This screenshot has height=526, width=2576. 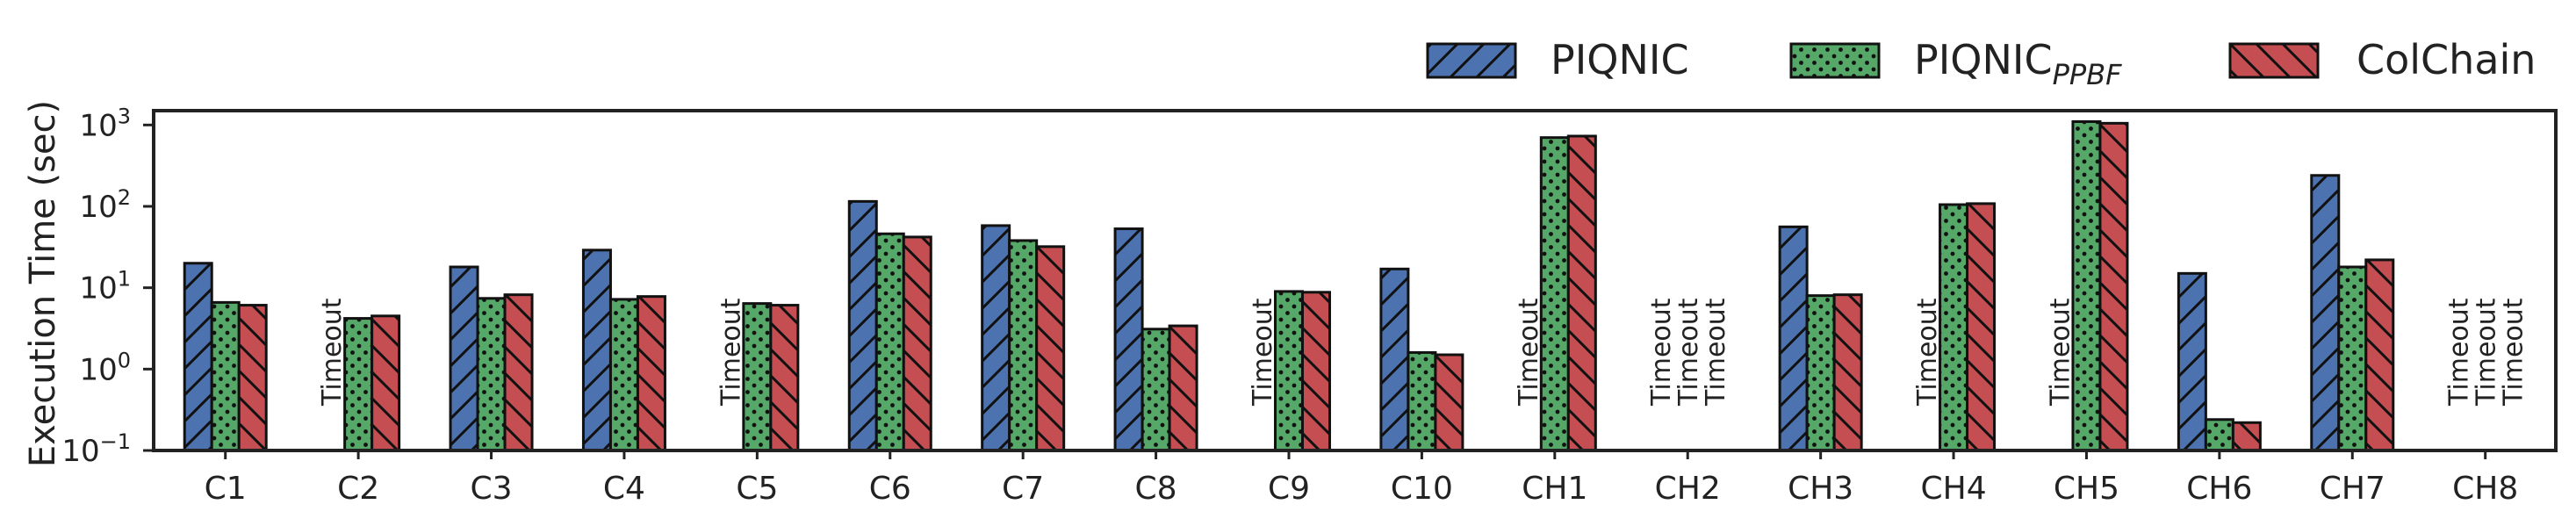 What do you see at coordinates (1023, 489) in the screenshot?
I see `x-tick-label: C7` at bounding box center [1023, 489].